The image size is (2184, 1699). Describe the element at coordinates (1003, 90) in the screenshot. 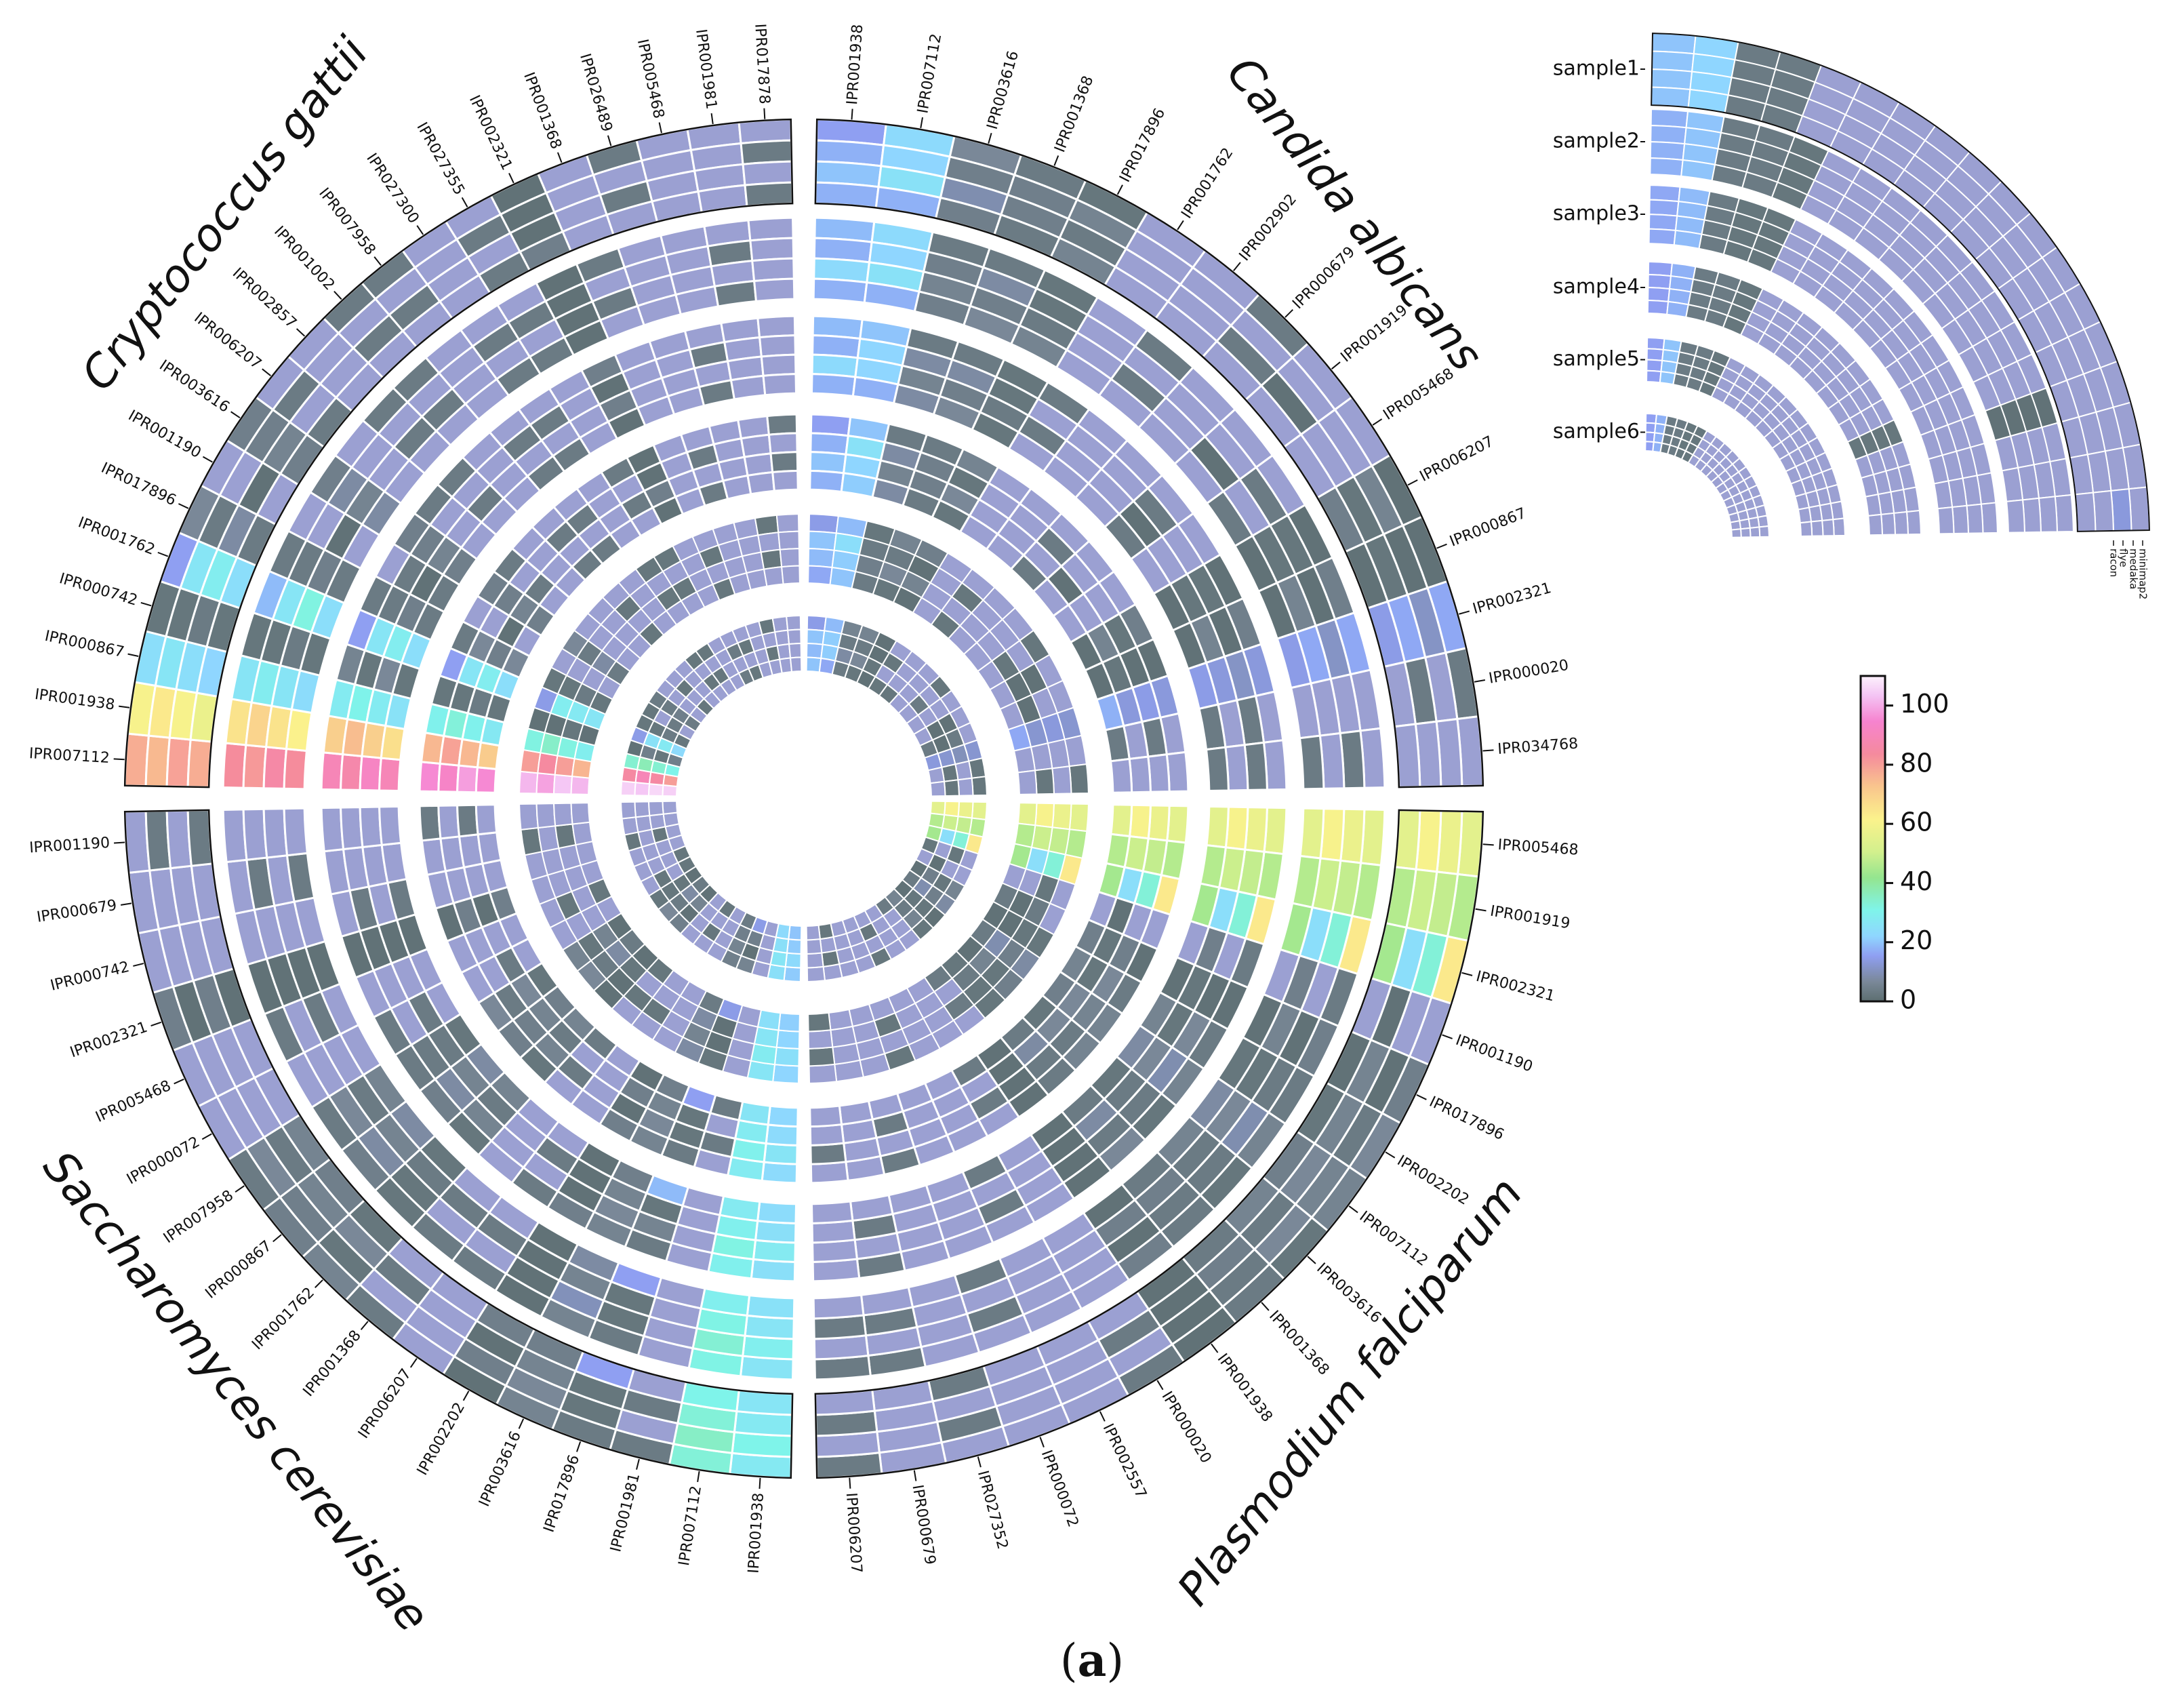

I see `domain-label: IPR003616` at that location.